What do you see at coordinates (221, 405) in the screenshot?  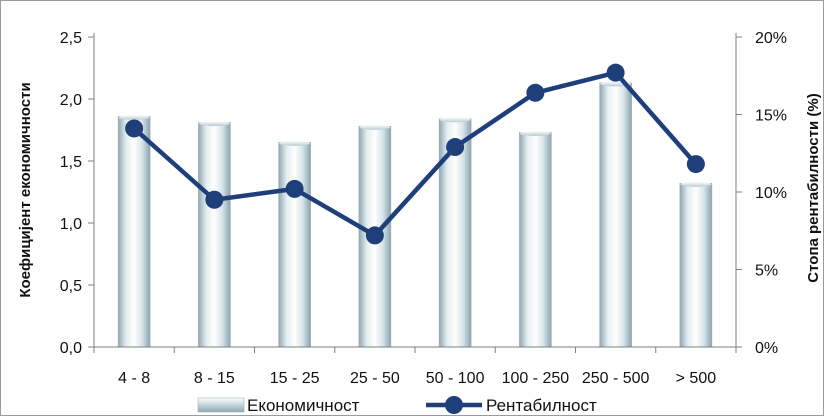 I see `legend-swatch-bar` at bounding box center [221, 405].